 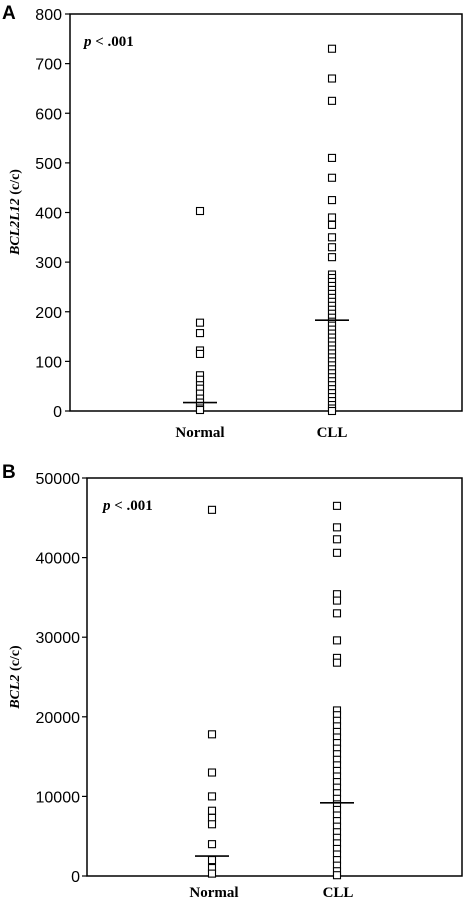 What do you see at coordinates (58, 638) in the screenshot?
I see `panel-b-y-tick-label-3: 30000` at bounding box center [58, 638].